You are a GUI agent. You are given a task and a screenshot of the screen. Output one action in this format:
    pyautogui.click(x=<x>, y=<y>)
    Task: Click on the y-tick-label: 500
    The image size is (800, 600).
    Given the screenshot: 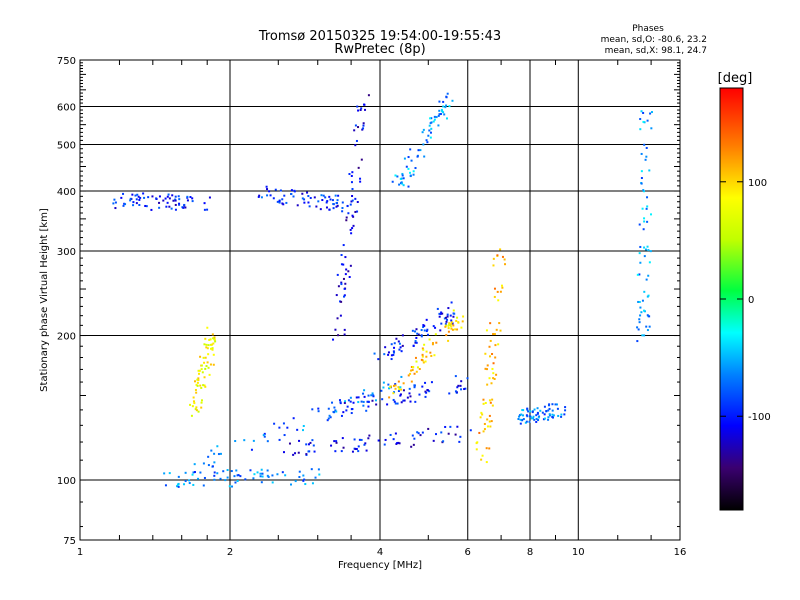 What is the action you would take?
    pyautogui.click(x=66, y=146)
    